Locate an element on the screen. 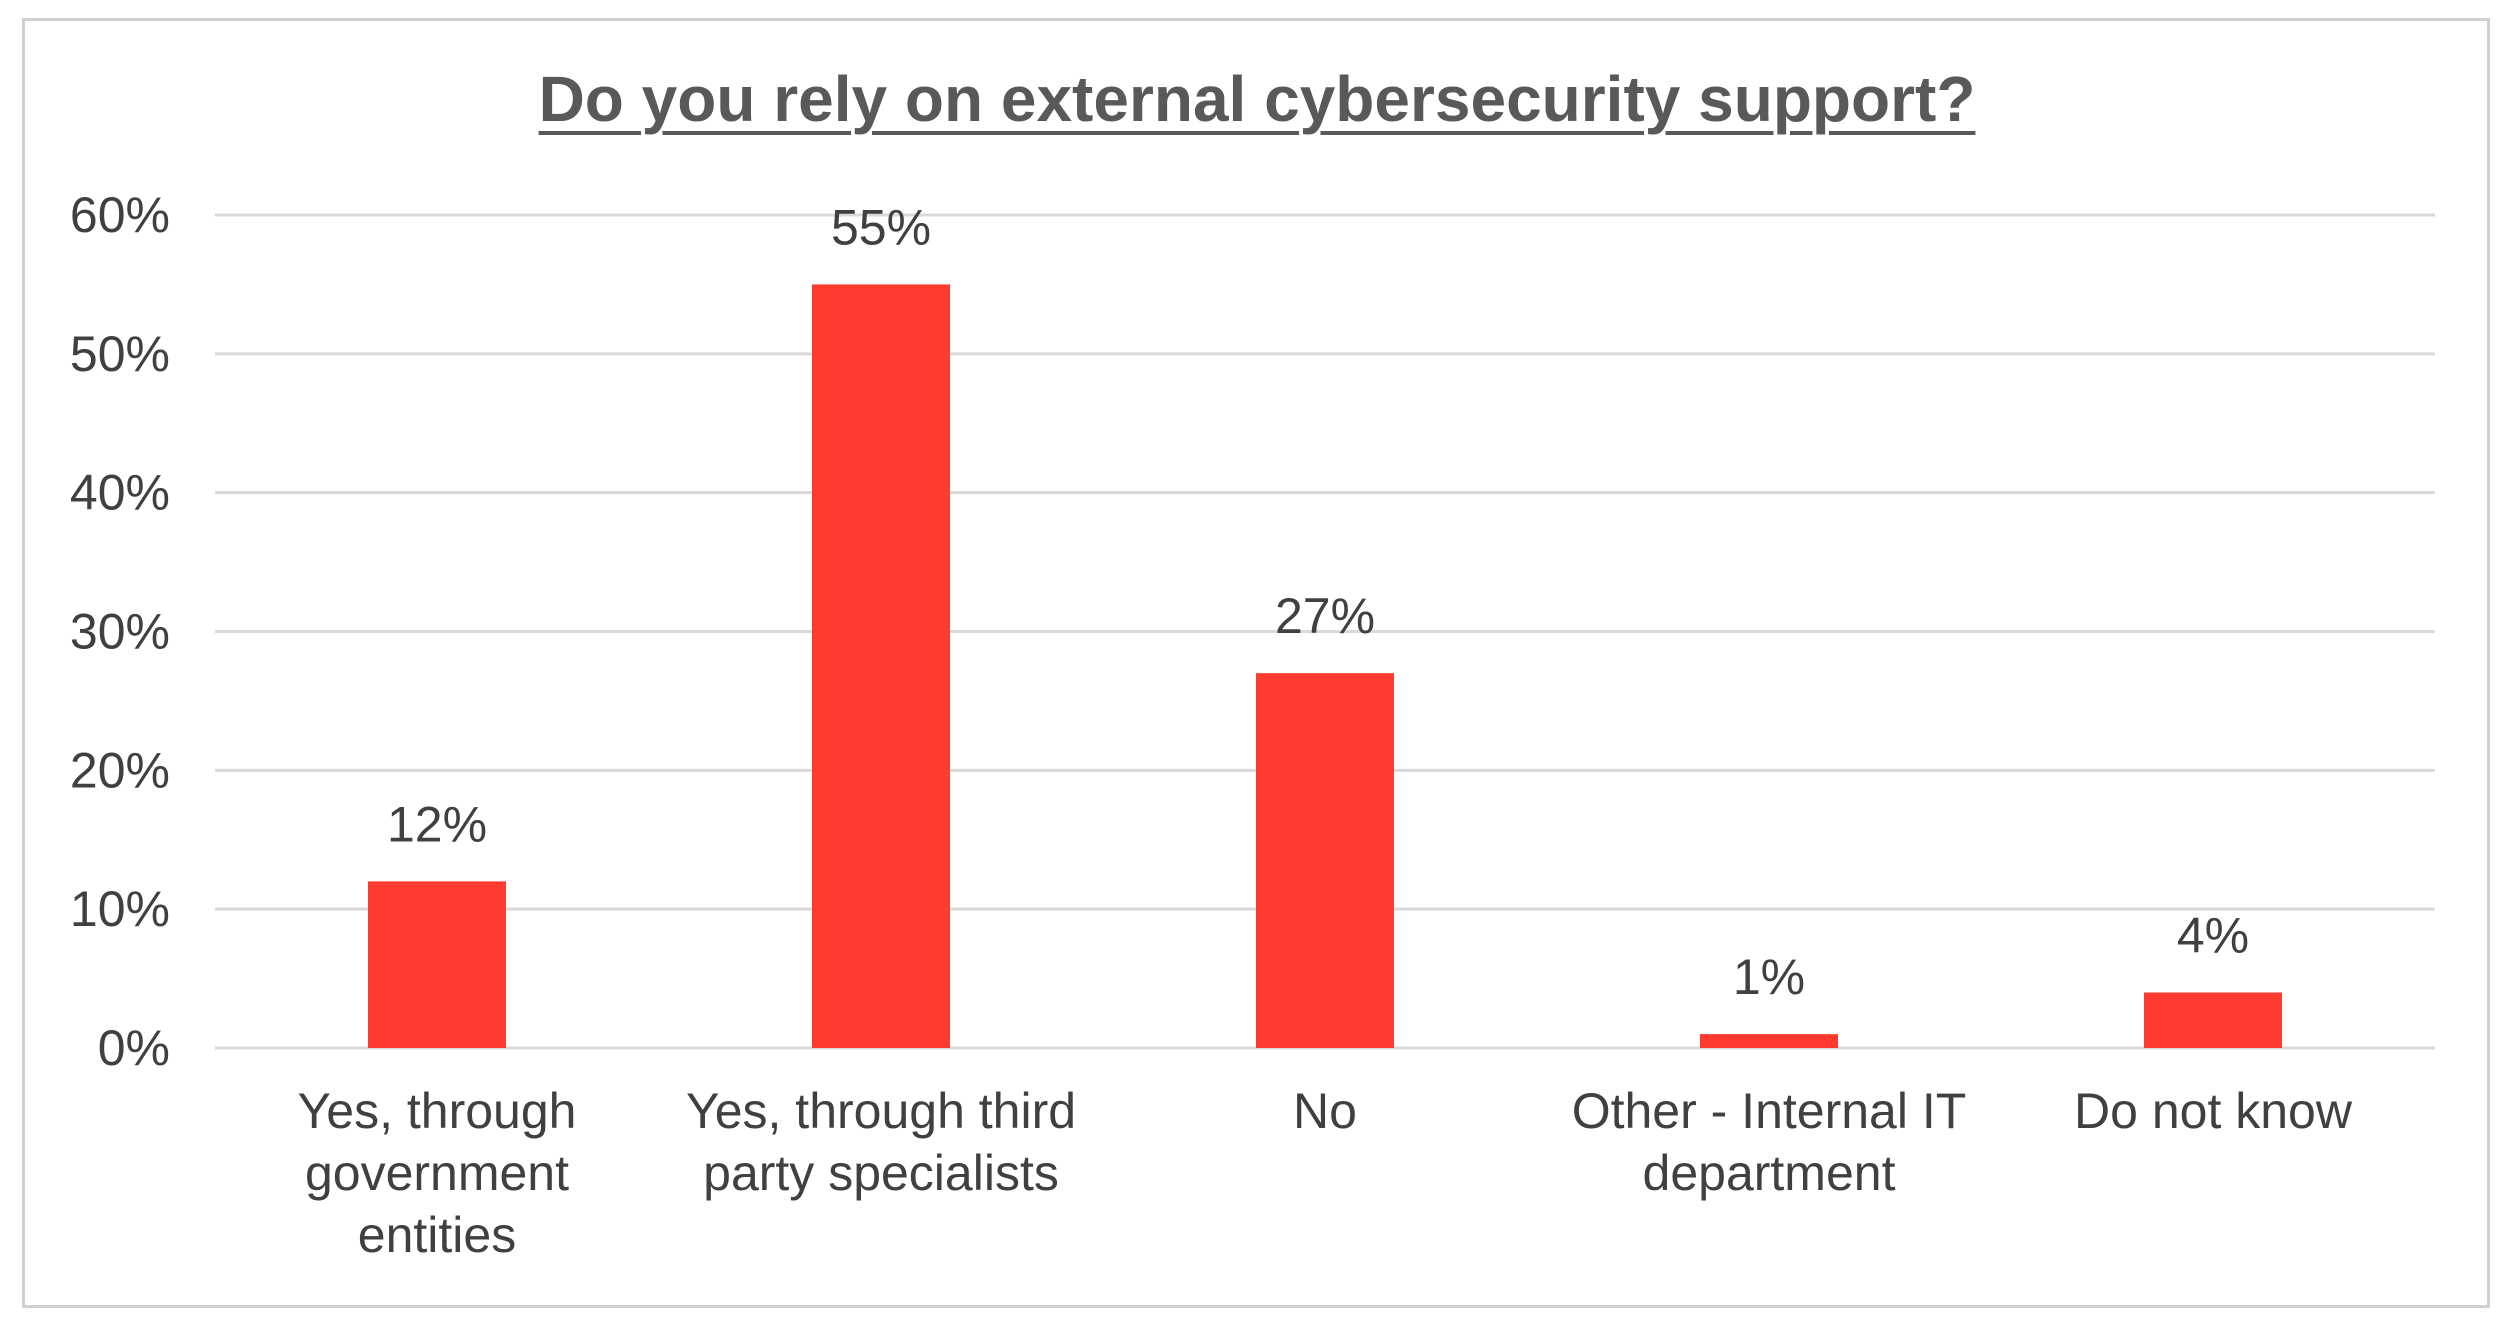 The height and width of the screenshot is (1328, 2514). category-label: No is located at coordinates (1325, 1111).